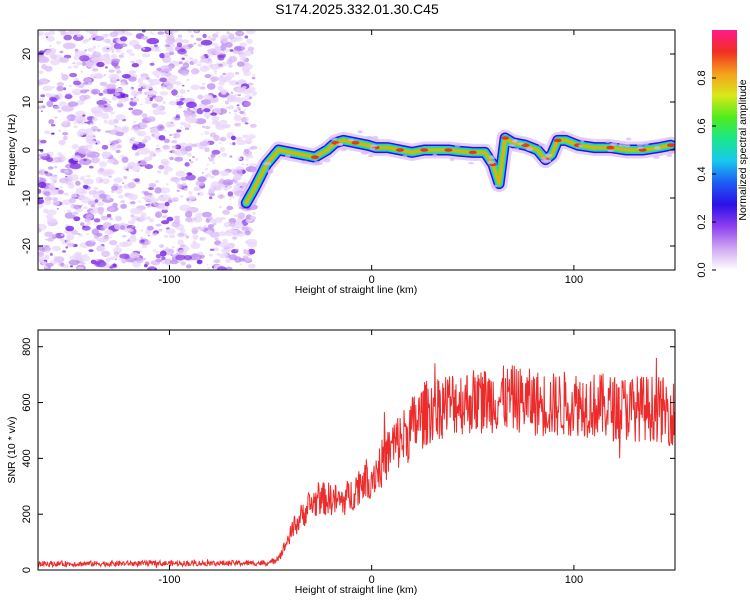 This screenshot has width=750, height=600. What do you see at coordinates (356, 290) in the screenshot?
I see `spectrogram-x-label: Height of straight line (km)` at bounding box center [356, 290].